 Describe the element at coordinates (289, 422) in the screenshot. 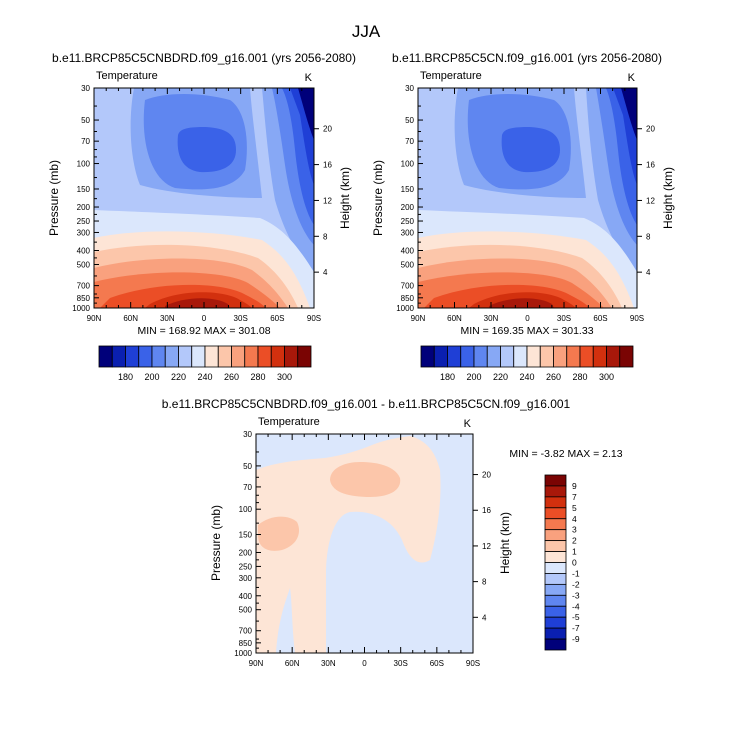

I see `panel-c-left-string: Temperature` at that location.